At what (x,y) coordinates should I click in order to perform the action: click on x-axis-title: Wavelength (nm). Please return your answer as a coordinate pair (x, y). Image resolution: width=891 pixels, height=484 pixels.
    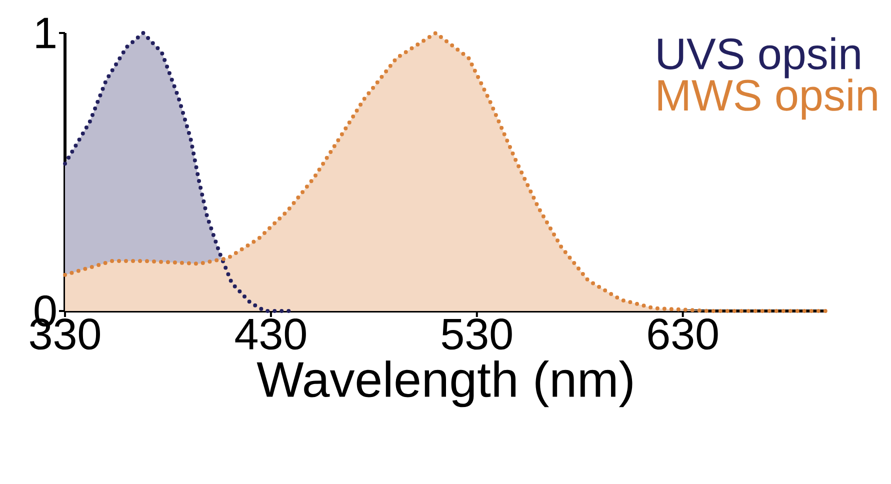
    Looking at the image, I should click on (444, 384).